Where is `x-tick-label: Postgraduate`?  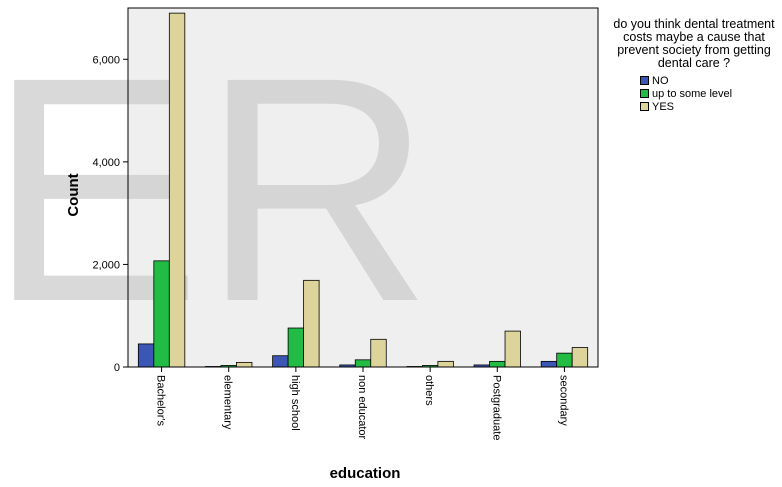
x-tick-label: Postgraduate is located at coordinates (496, 407).